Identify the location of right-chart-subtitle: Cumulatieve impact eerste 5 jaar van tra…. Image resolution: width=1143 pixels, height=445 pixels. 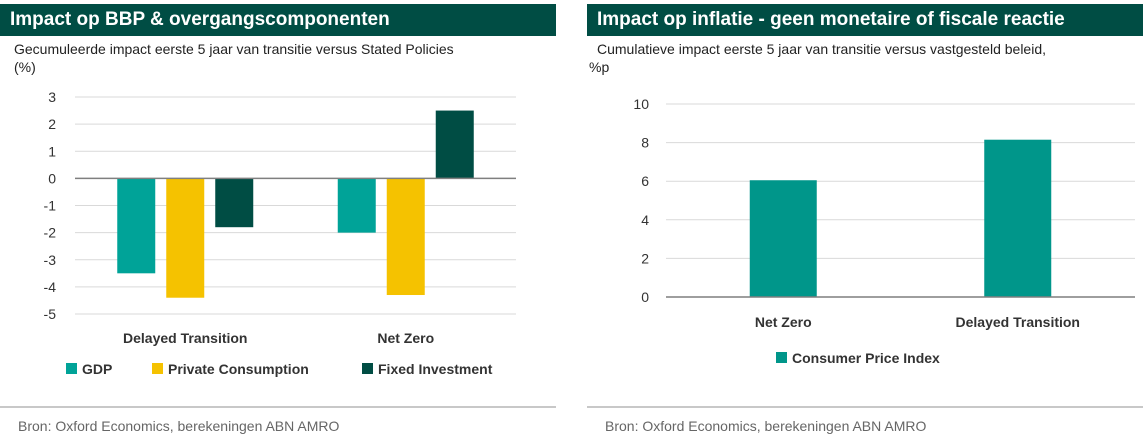
(817, 58).